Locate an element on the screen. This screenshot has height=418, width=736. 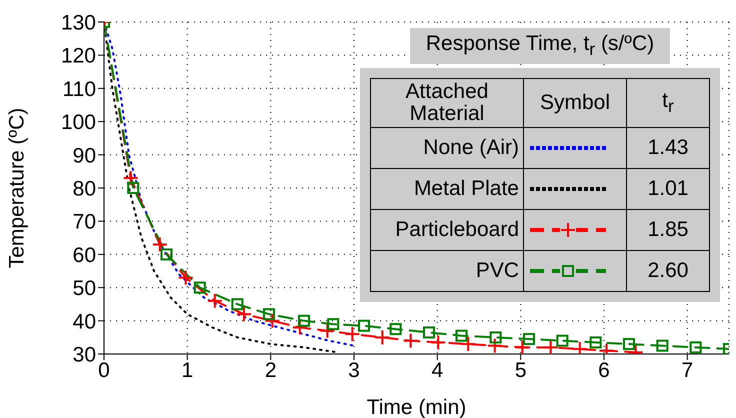
annotation: t$_{r}$ is located at coordinates (668, 103).